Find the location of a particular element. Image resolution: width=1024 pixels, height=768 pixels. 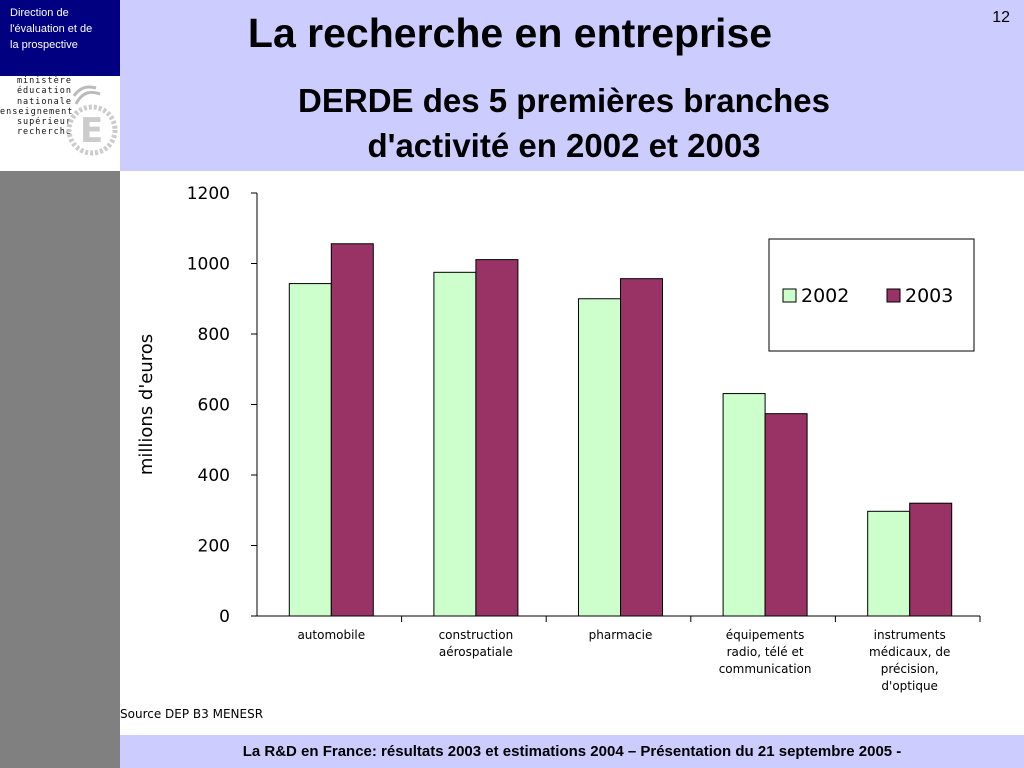

category-label: pharmacie is located at coordinates (621, 635).